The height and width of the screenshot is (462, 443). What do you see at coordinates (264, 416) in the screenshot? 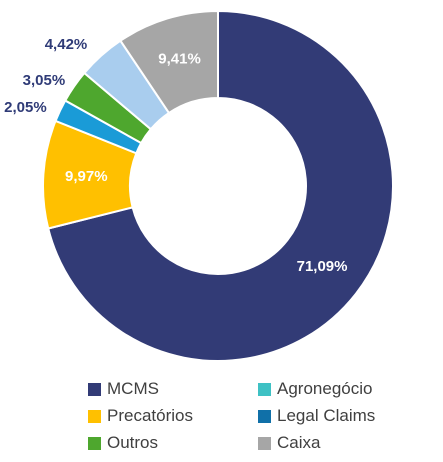
I see `legend-swatch-legal-claims` at bounding box center [264, 416].